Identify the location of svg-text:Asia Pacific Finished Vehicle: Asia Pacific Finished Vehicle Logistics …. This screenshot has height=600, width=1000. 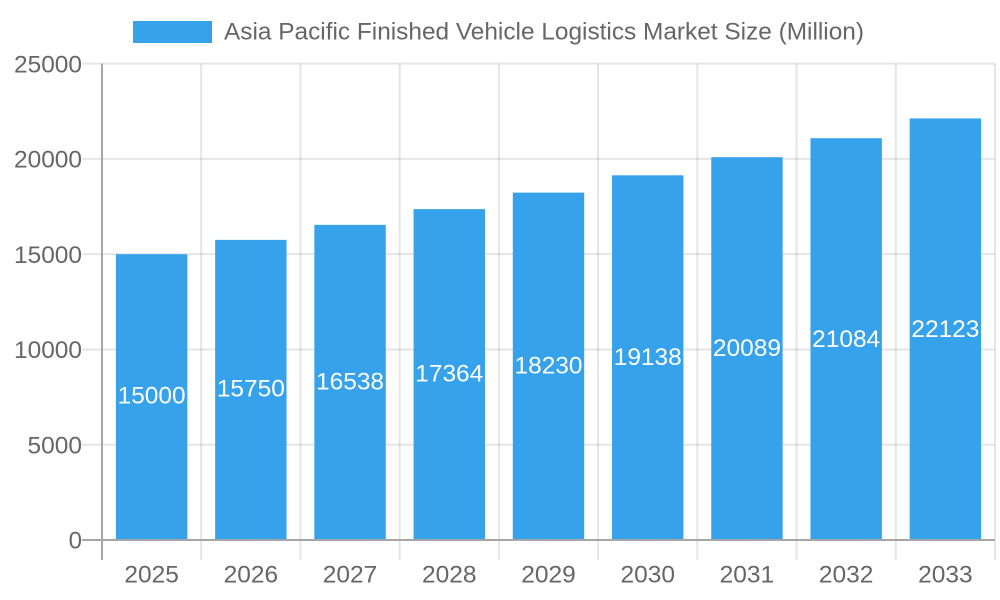
(544, 31).